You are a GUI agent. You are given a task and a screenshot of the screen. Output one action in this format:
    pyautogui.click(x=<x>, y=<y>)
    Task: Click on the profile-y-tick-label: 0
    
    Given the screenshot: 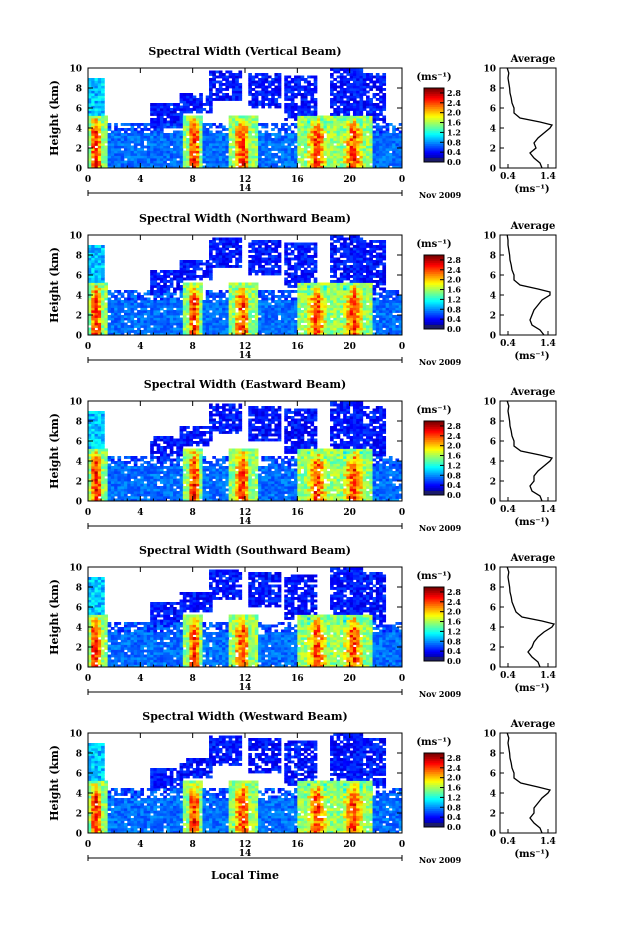 What is the action you would take?
    pyautogui.click(x=493, y=170)
    